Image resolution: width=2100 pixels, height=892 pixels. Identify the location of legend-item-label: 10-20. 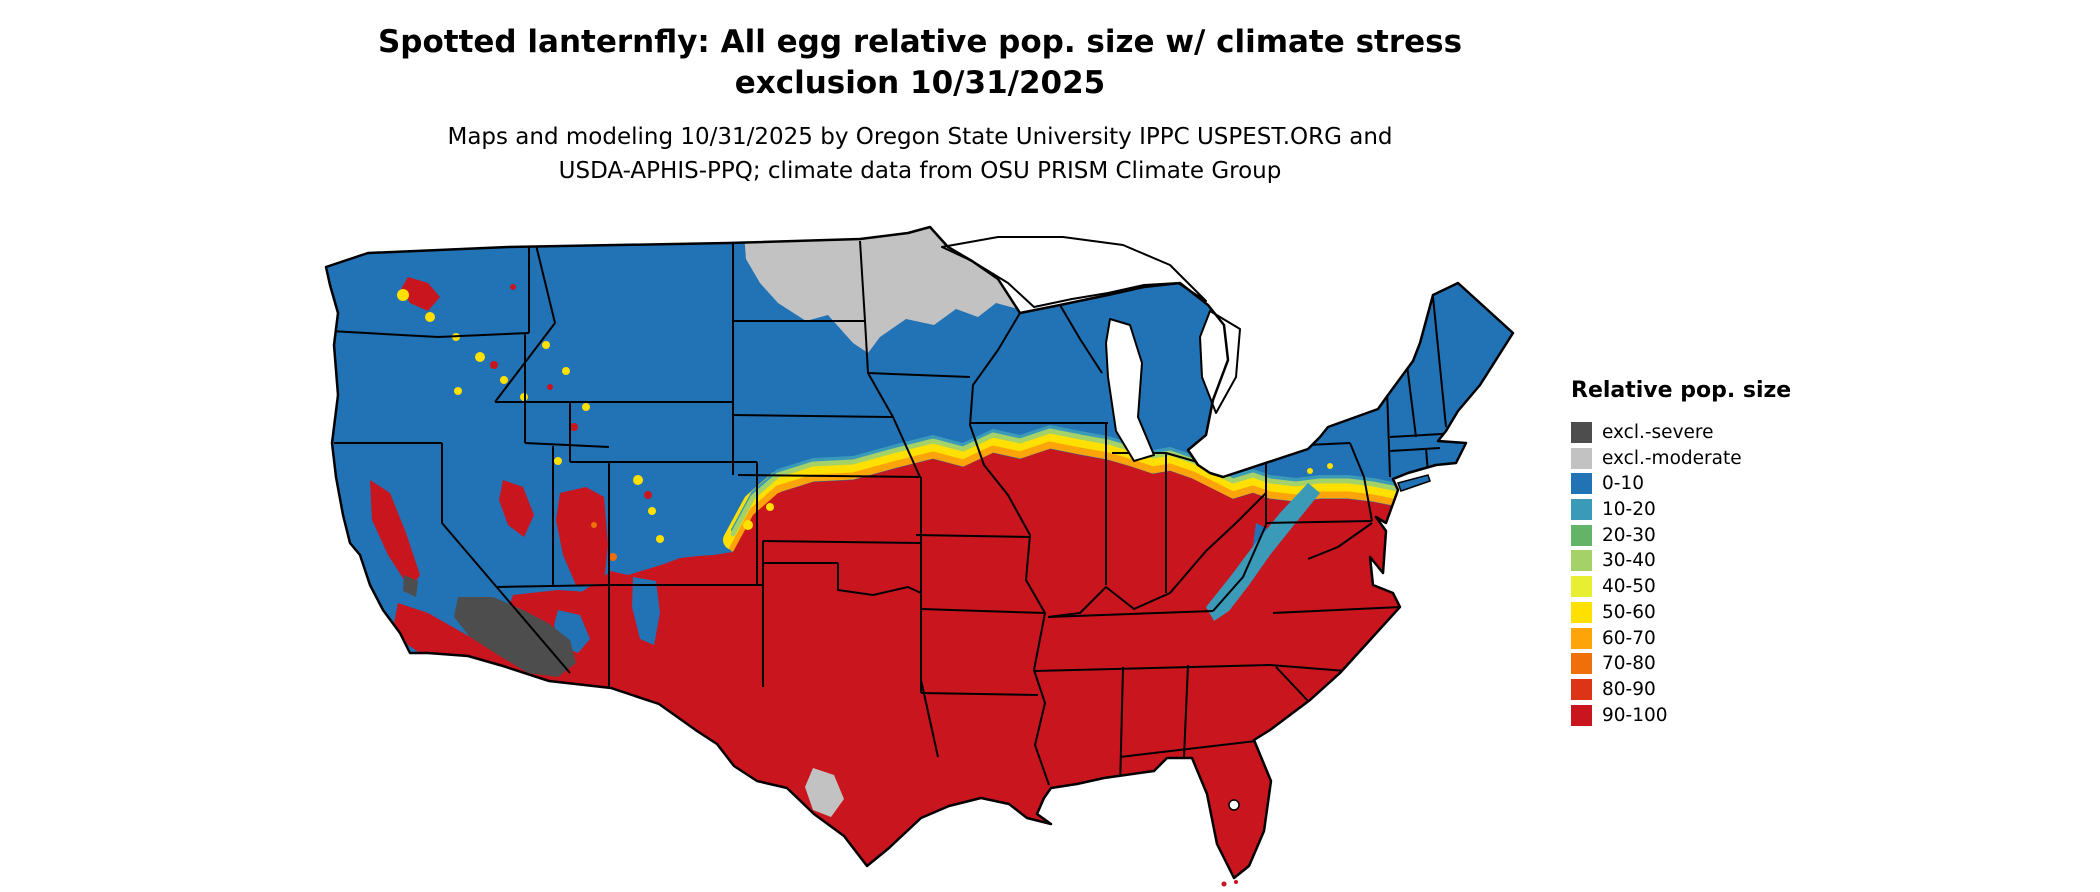
(1629, 510).